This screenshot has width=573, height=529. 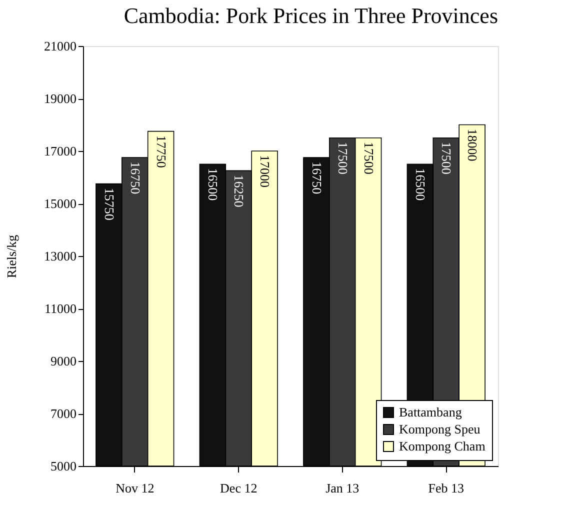 I want to click on y-tick-label: 13000, so click(x=60, y=256).